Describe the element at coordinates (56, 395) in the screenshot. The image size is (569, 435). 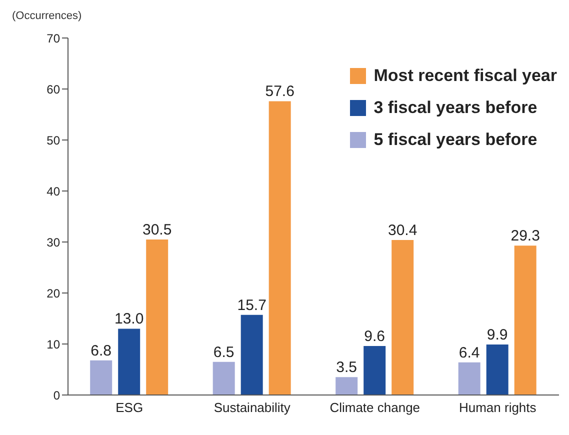
I see `y-tick-label: 0` at that location.